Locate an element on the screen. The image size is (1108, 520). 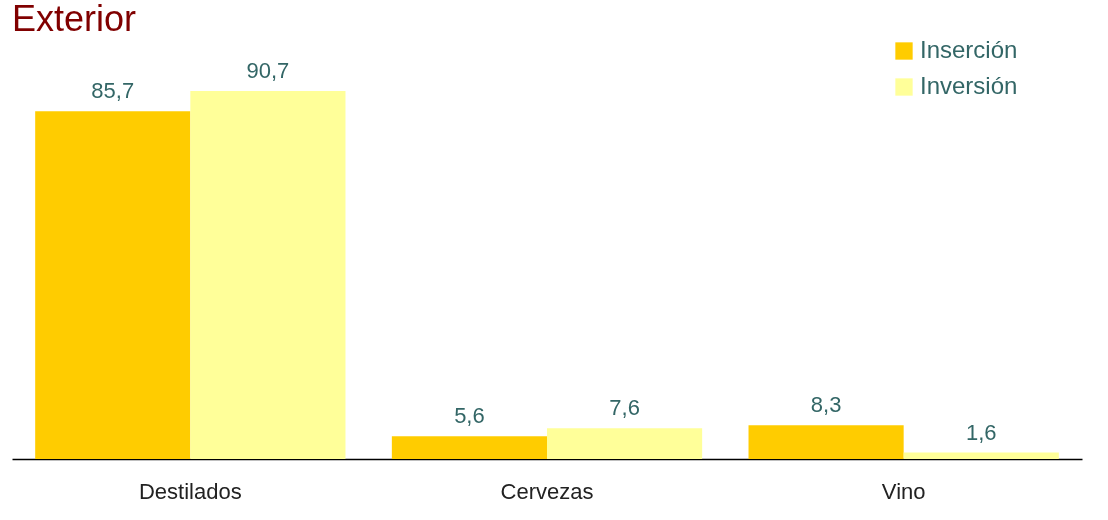
data-label: 90,7 is located at coordinates (268, 70).